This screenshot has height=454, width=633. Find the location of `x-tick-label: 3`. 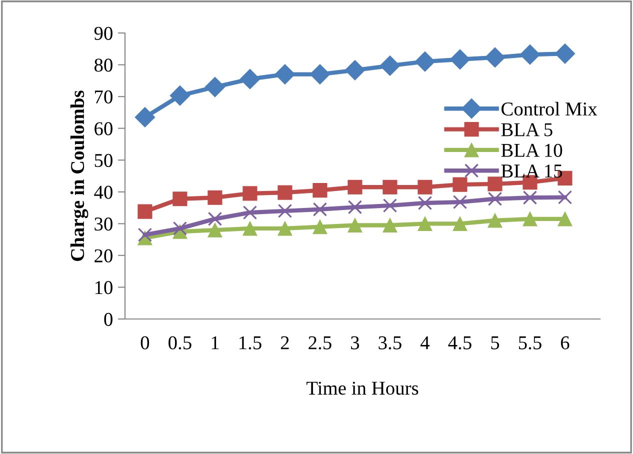

x-tick-label: 3 is located at coordinates (355, 343).